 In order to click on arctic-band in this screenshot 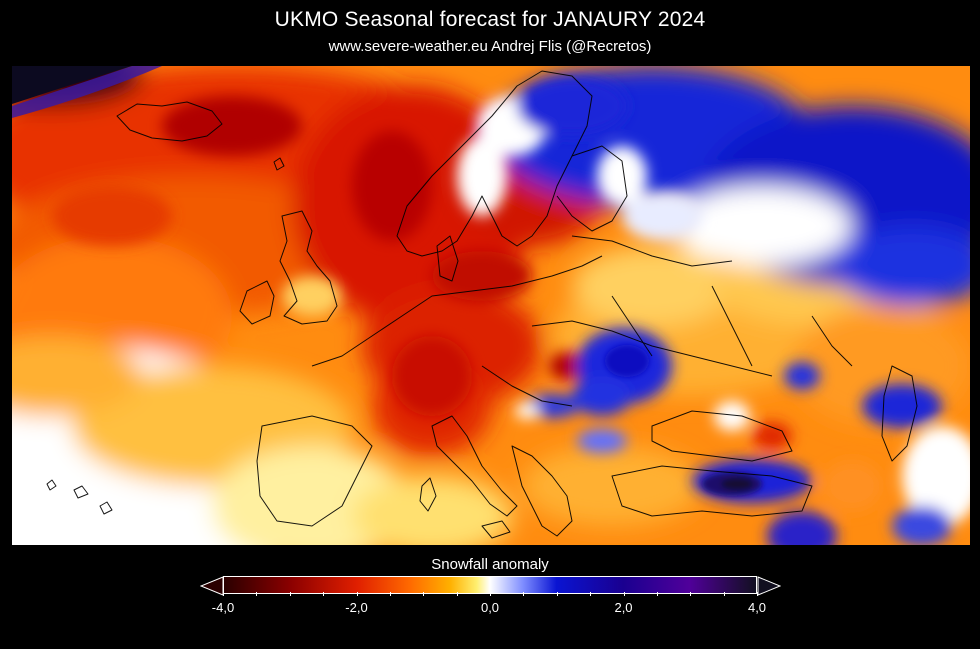, I will do `click(87, 92)`.